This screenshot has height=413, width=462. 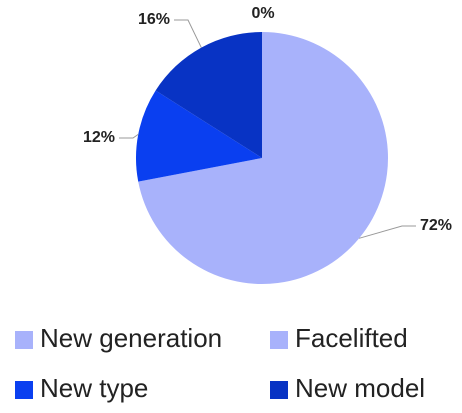 What do you see at coordinates (262, 13) in the screenshot?
I see `data-label: 0%` at bounding box center [262, 13].